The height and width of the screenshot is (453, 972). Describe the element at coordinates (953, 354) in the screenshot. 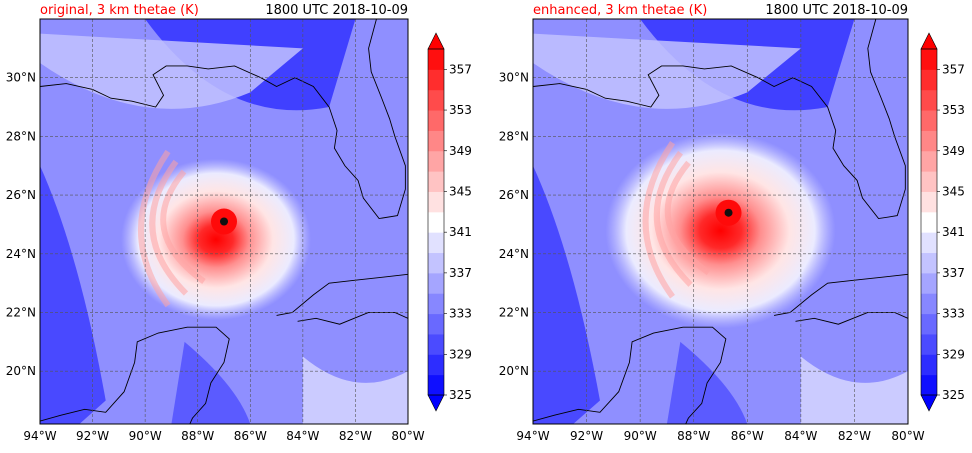

I see `colorbar-tick-label: 329` at that location.